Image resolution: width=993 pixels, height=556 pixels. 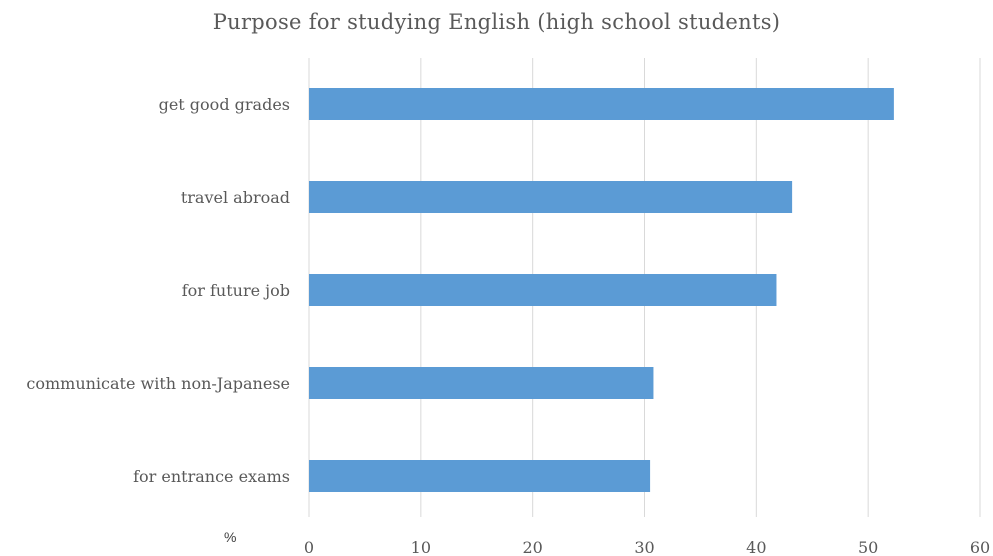 What do you see at coordinates (158, 383) in the screenshot?
I see `category-label: communicate with non-Japanese` at bounding box center [158, 383].